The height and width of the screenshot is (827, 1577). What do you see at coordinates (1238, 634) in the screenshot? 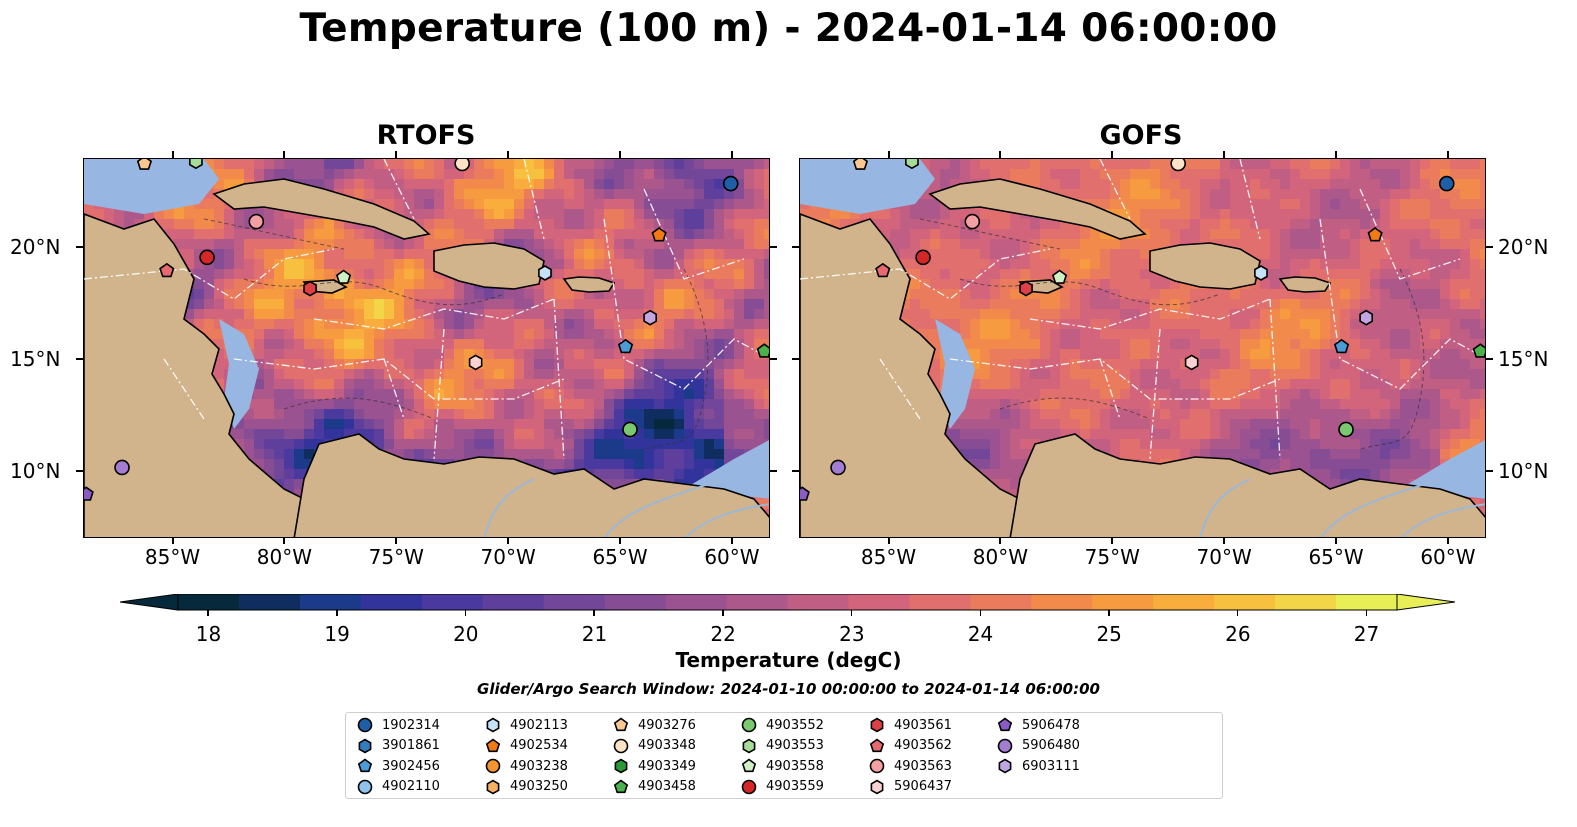
I see `colorbar-tick-label: 26` at bounding box center [1238, 634].